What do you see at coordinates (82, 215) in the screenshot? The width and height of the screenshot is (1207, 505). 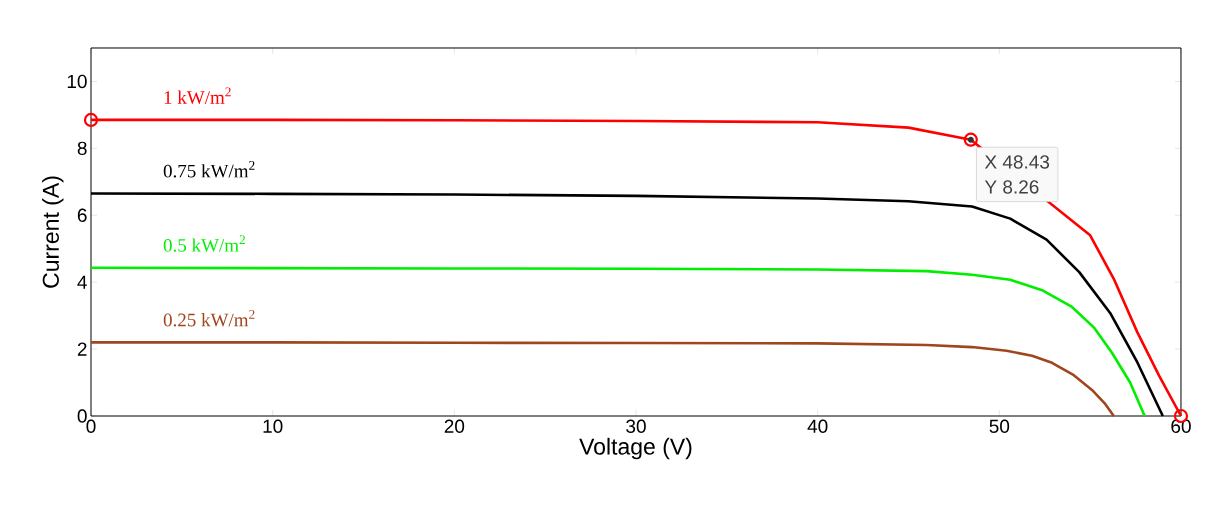 I see `y-tick-label: 6` at bounding box center [82, 215].